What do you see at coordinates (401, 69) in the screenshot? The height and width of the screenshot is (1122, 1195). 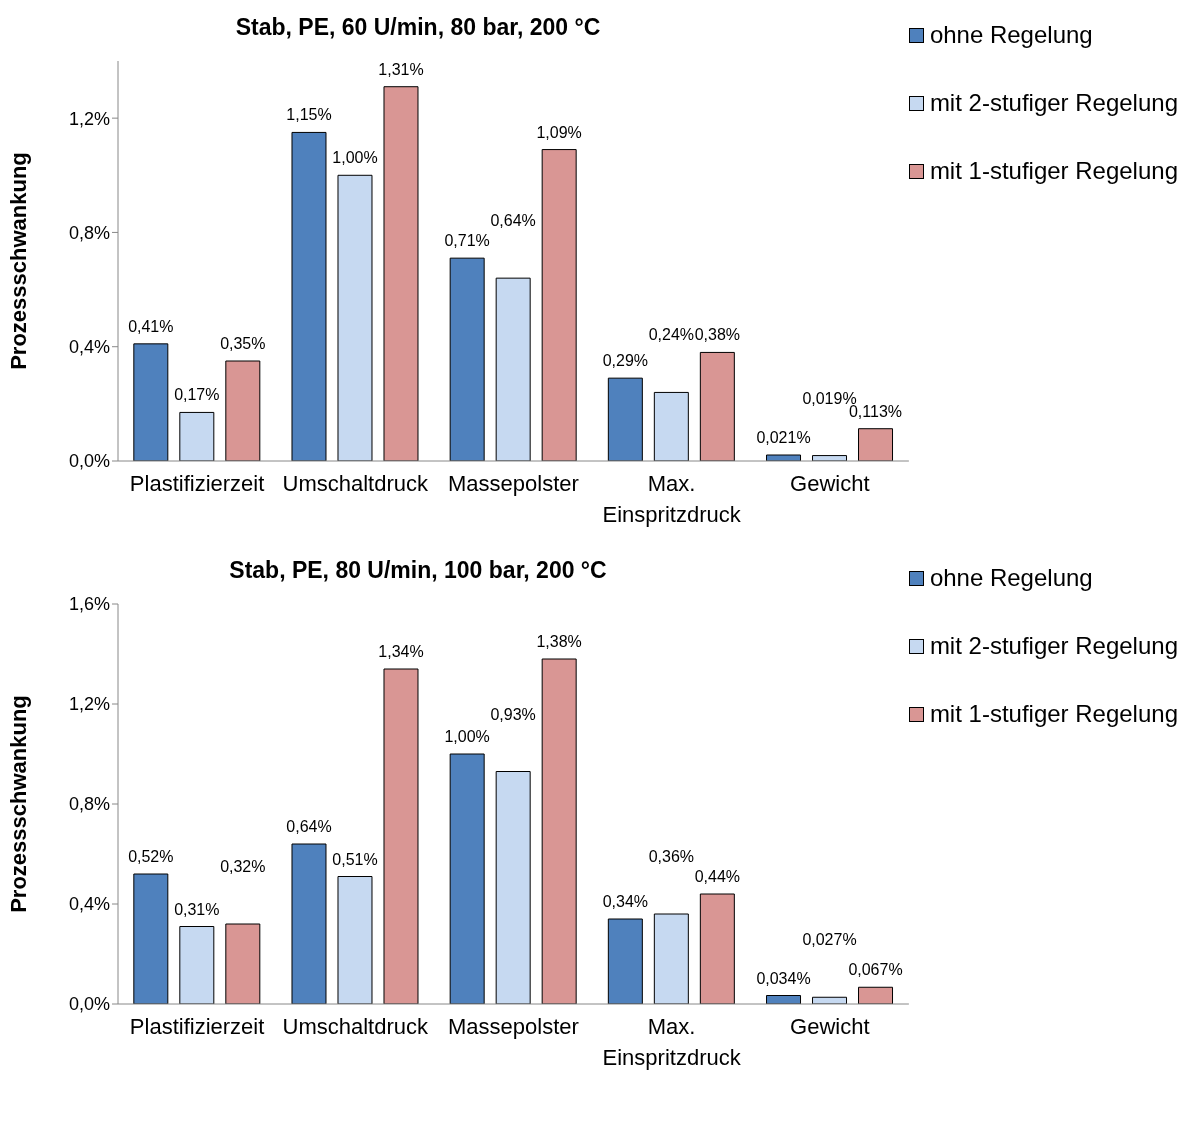 I see `data-label: 1,31%` at bounding box center [401, 69].